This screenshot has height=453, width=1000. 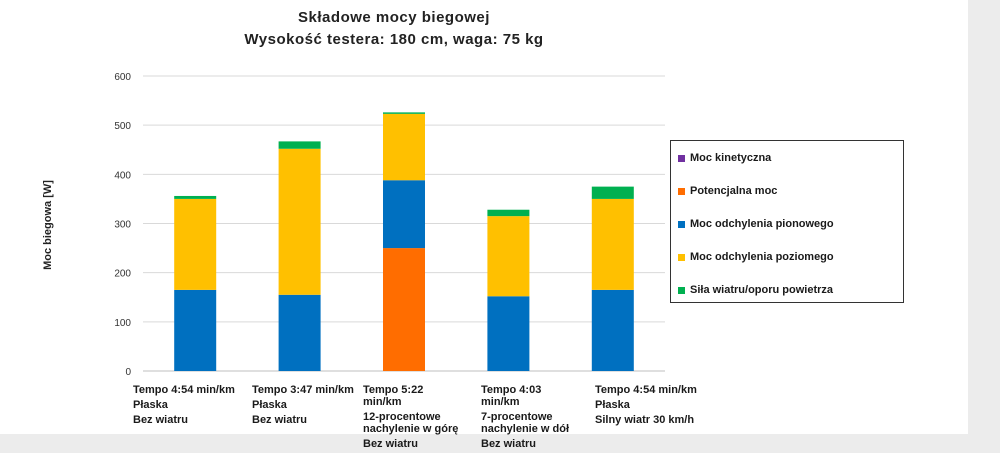 What do you see at coordinates (195, 406) in the screenshot?
I see `x-category-label: Tempo 4:54 min/km Płaska Bez wiatru` at bounding box center [195, 406].